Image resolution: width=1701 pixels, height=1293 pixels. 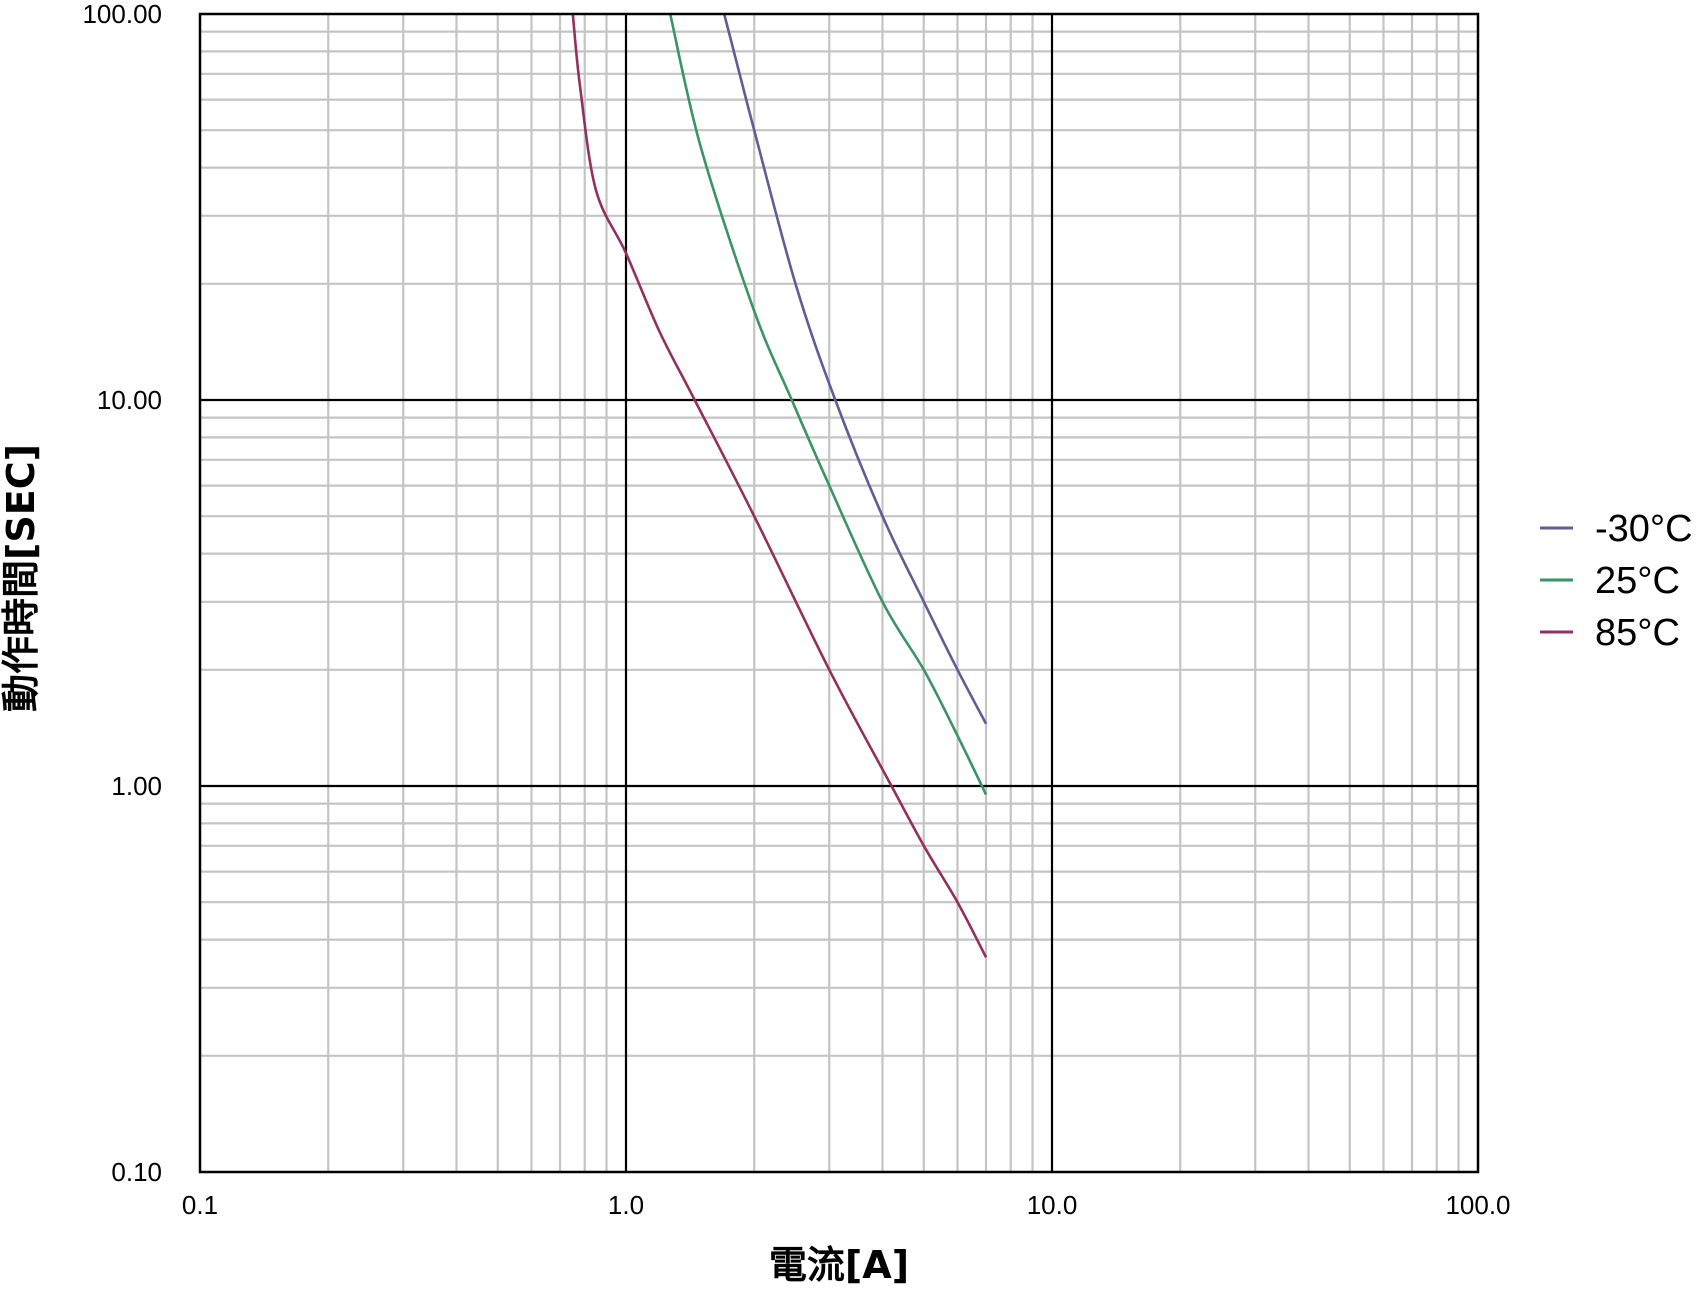 I want to click on x-tick-label: 1.0, so click(x=626, y=1205).